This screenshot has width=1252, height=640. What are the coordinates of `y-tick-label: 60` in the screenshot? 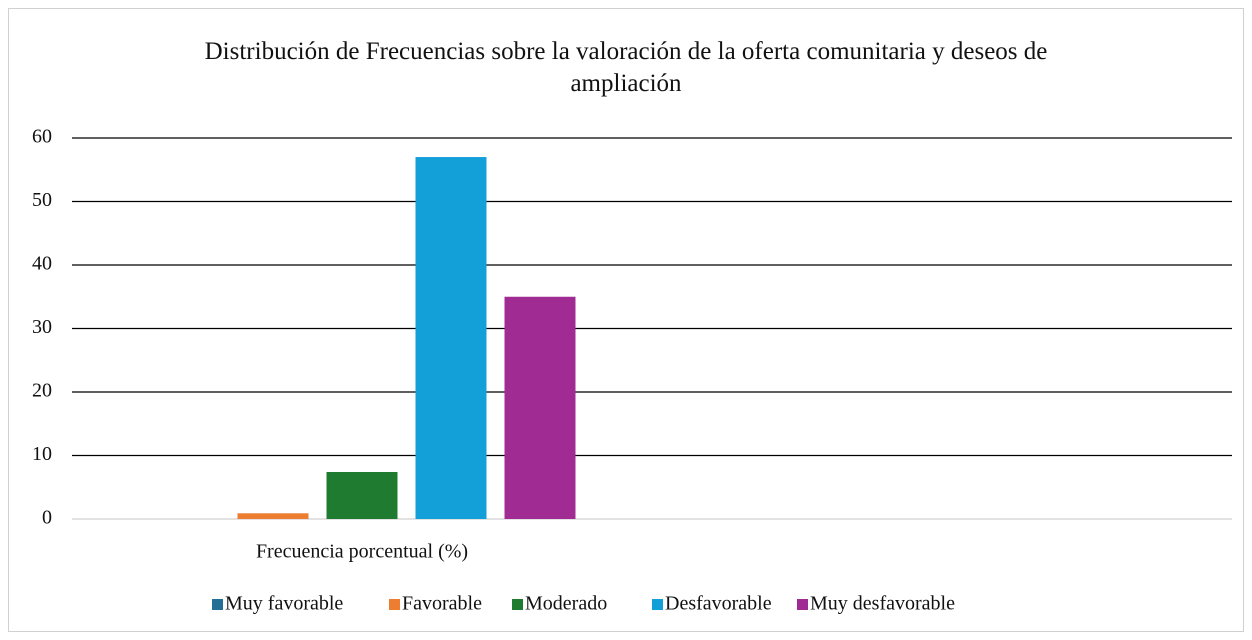 It's located at (42, 137).